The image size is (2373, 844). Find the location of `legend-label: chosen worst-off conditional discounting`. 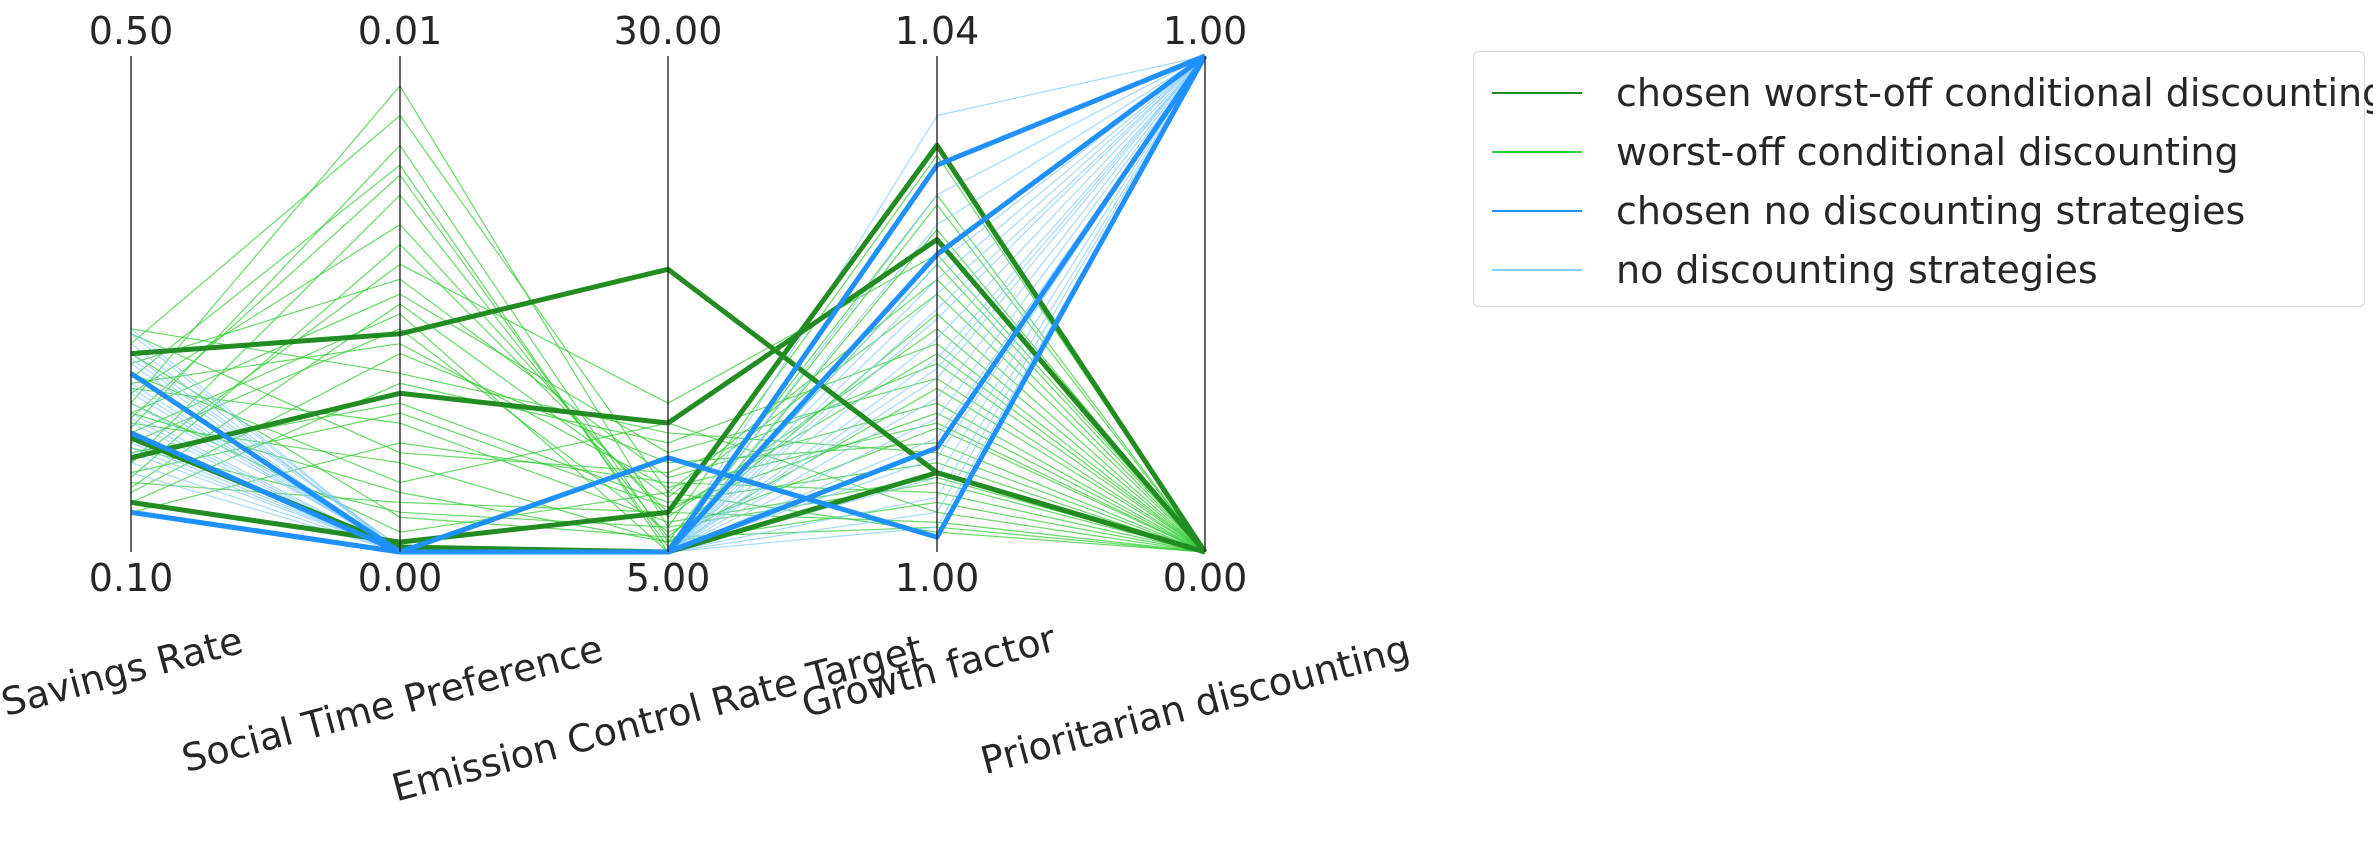

legend-label: chosen worst-off conditional discounting is located at coordinates (1994, 93).